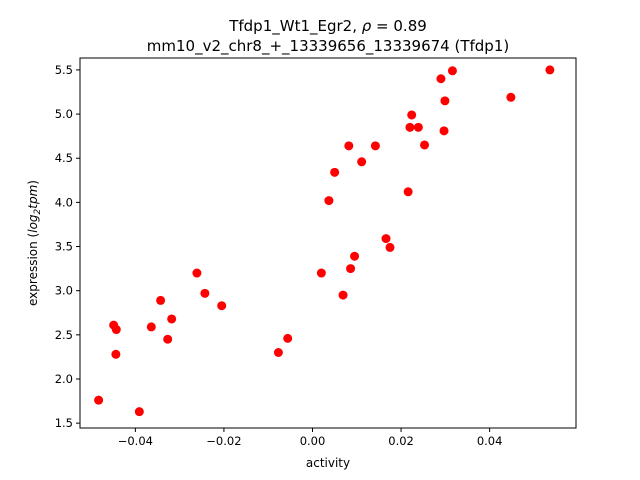 The image size is (640, 480). Describe the element at coordinates (64, 202) in the screenshot. I see `y-tick-label: 4.0` at that location.